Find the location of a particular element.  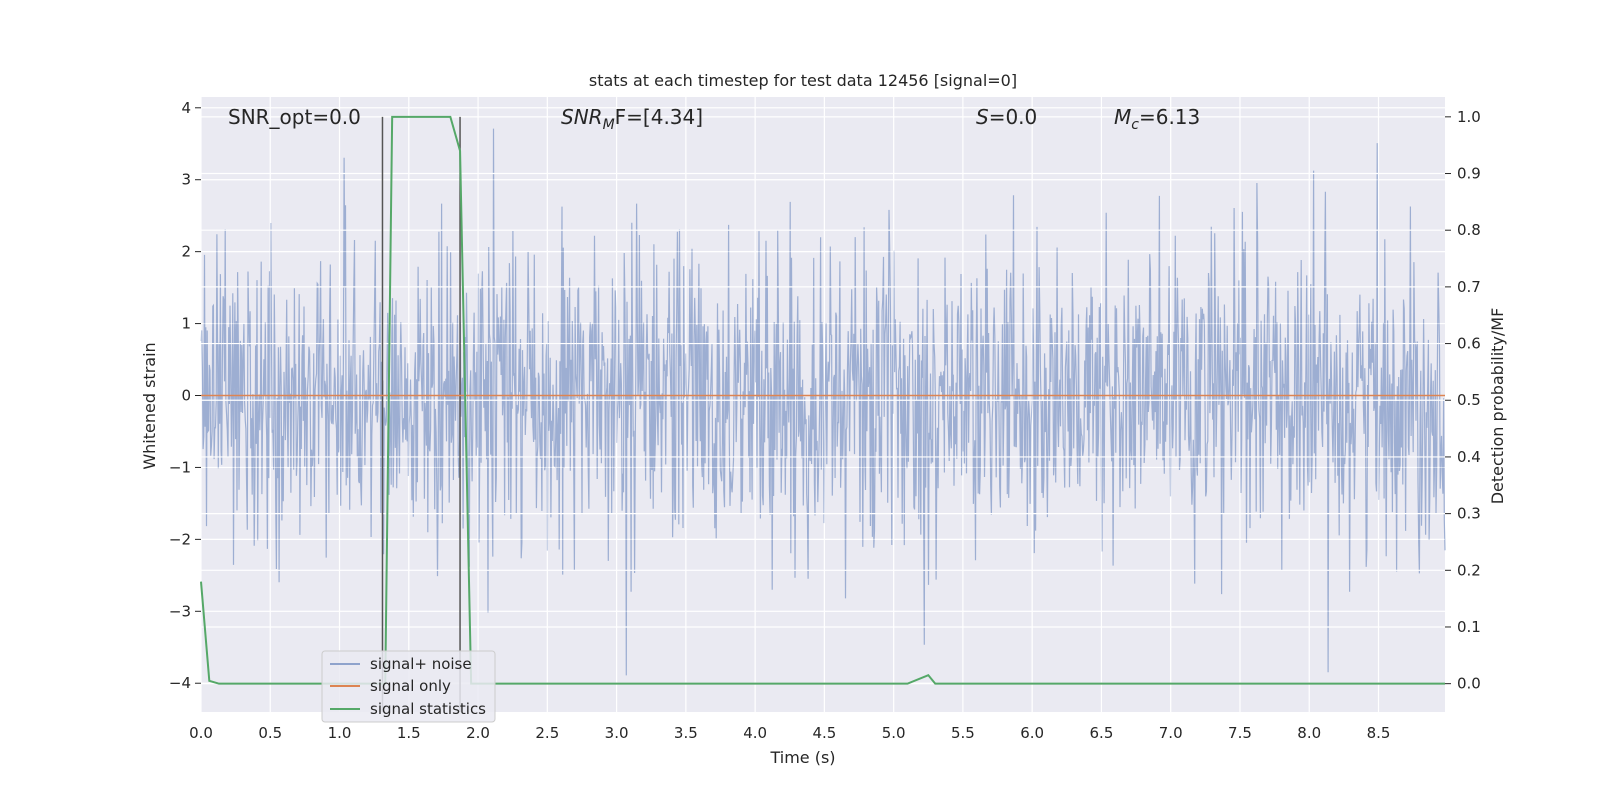

x-tick-label: 5.5 is located at coordinates (963, 733).